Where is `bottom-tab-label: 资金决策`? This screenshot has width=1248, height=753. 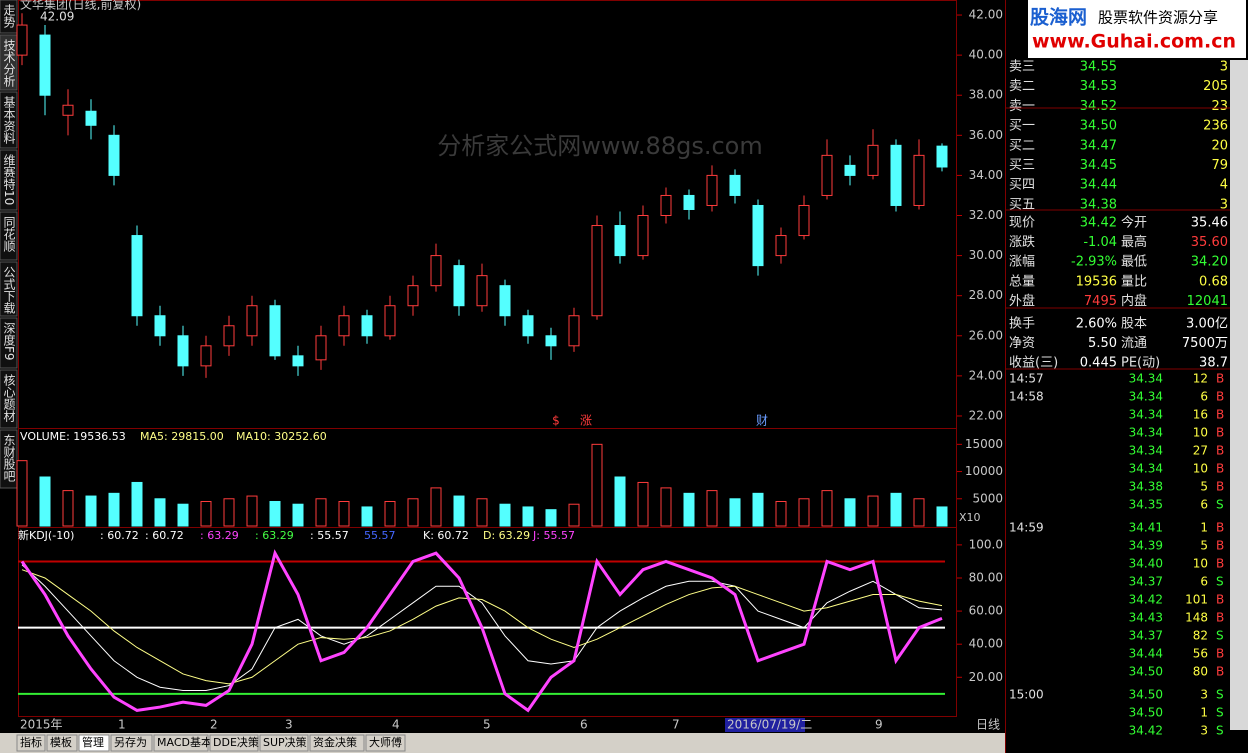
bottom-tab-label: 资金决策 is located at coordinates (335, 742).